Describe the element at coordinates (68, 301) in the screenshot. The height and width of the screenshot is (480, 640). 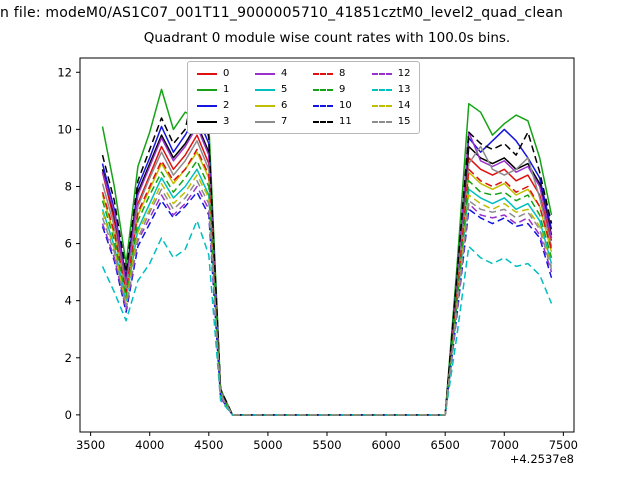
I see `y-tick-label: 4` at that location.